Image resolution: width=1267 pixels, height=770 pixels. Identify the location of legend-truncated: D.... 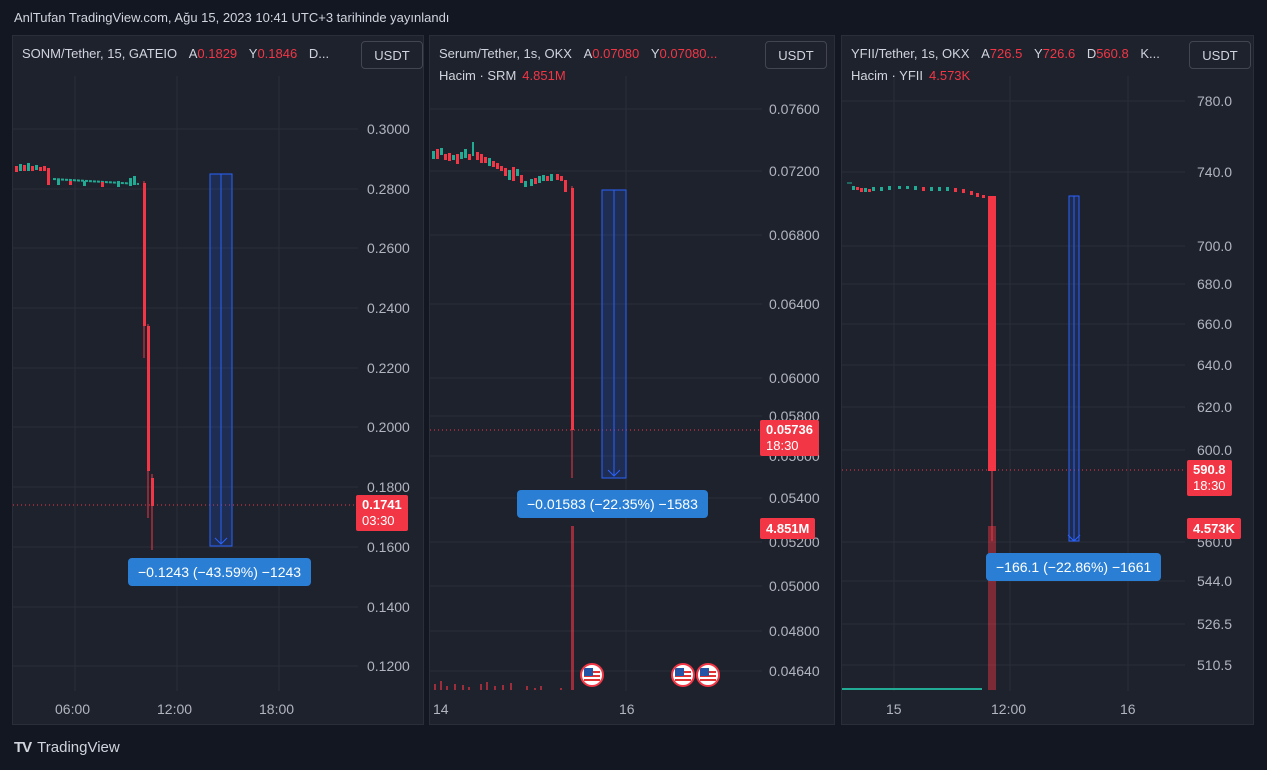
(319, 53).